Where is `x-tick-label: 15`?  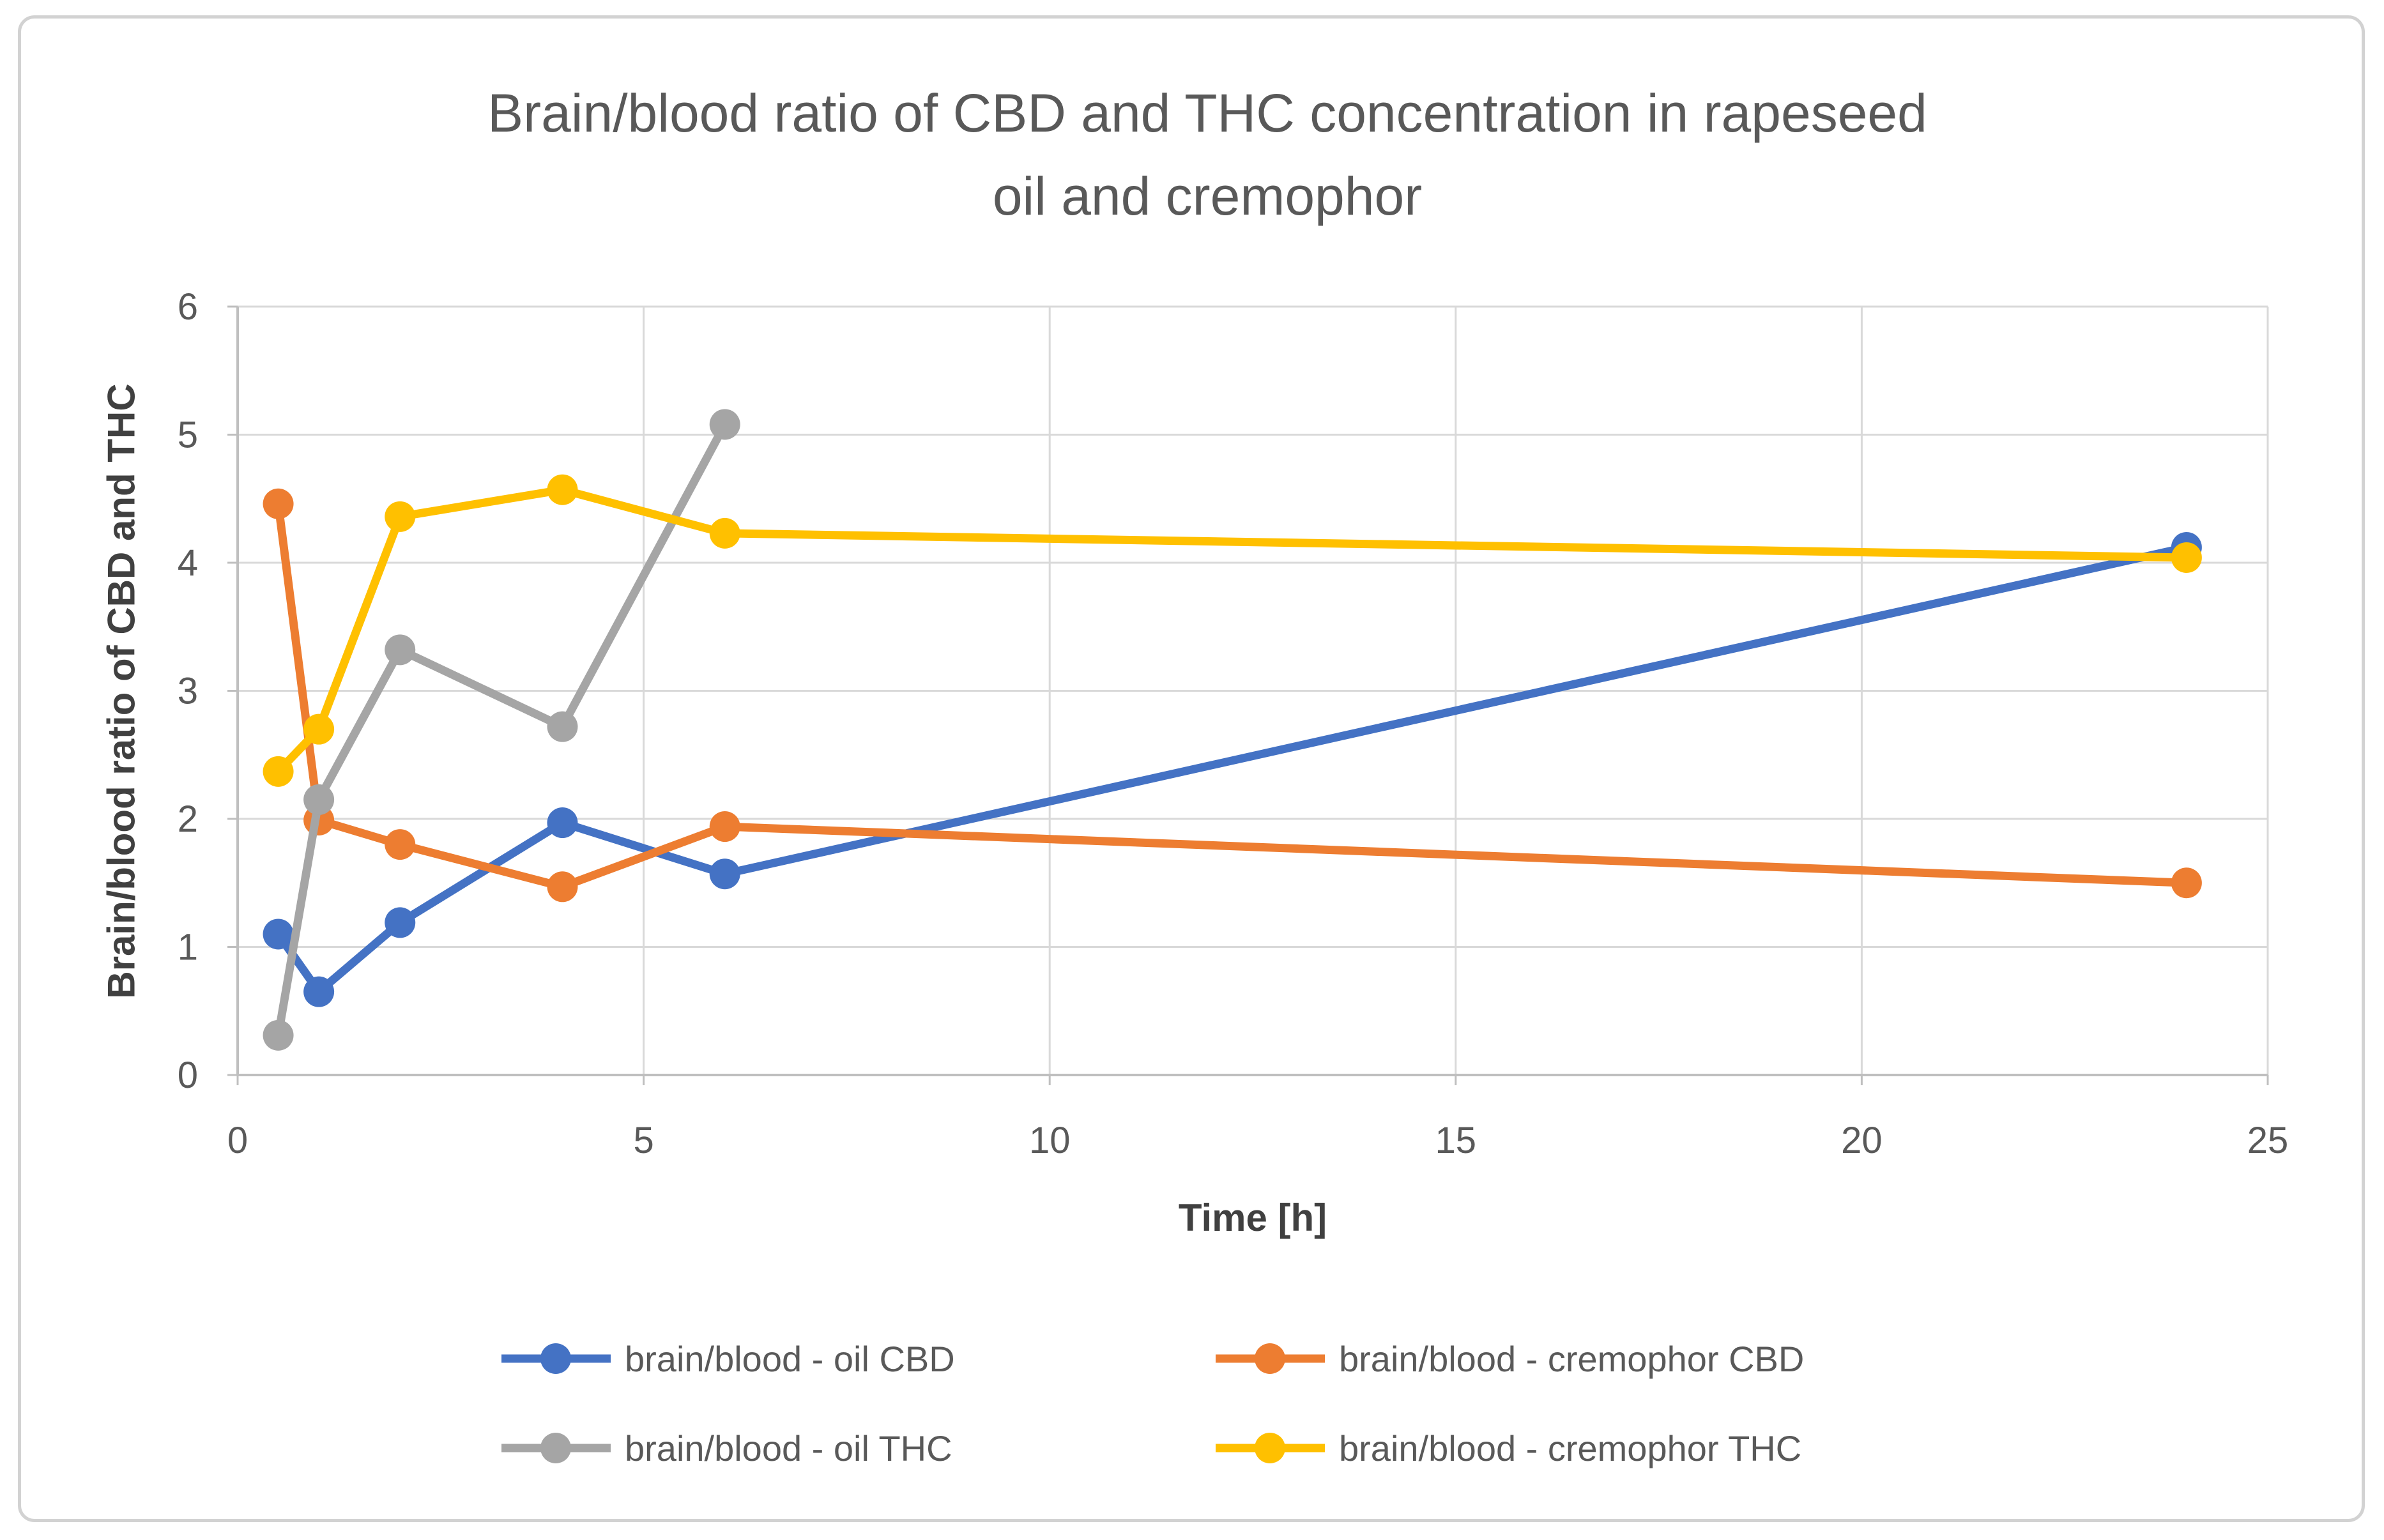 x-tick-label: 15 is located at coordinates (1456, 1140).